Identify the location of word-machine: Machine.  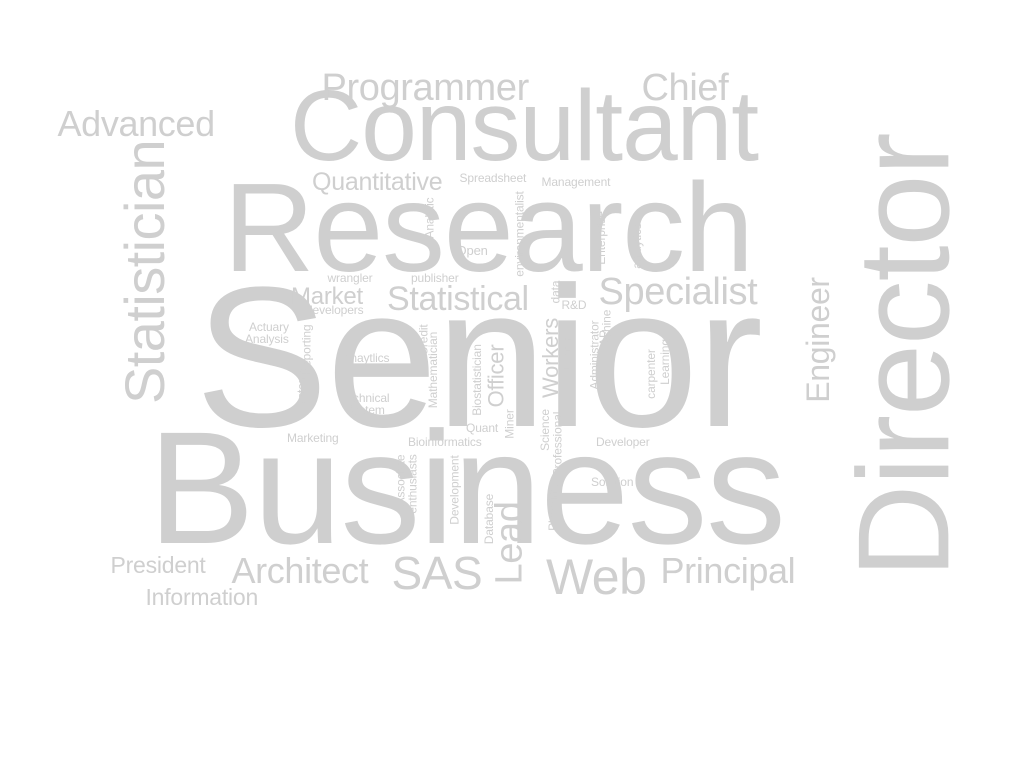
(605, 332).